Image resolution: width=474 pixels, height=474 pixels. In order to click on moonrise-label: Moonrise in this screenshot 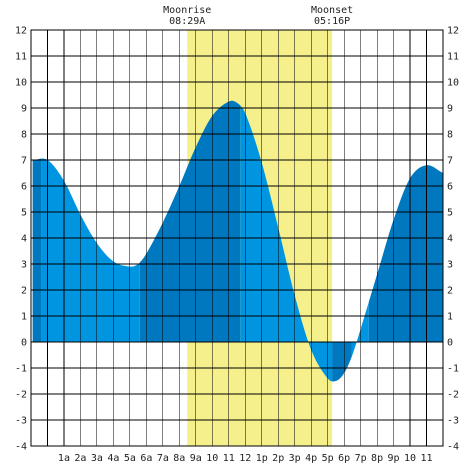, I will do `click(187, 10)`.